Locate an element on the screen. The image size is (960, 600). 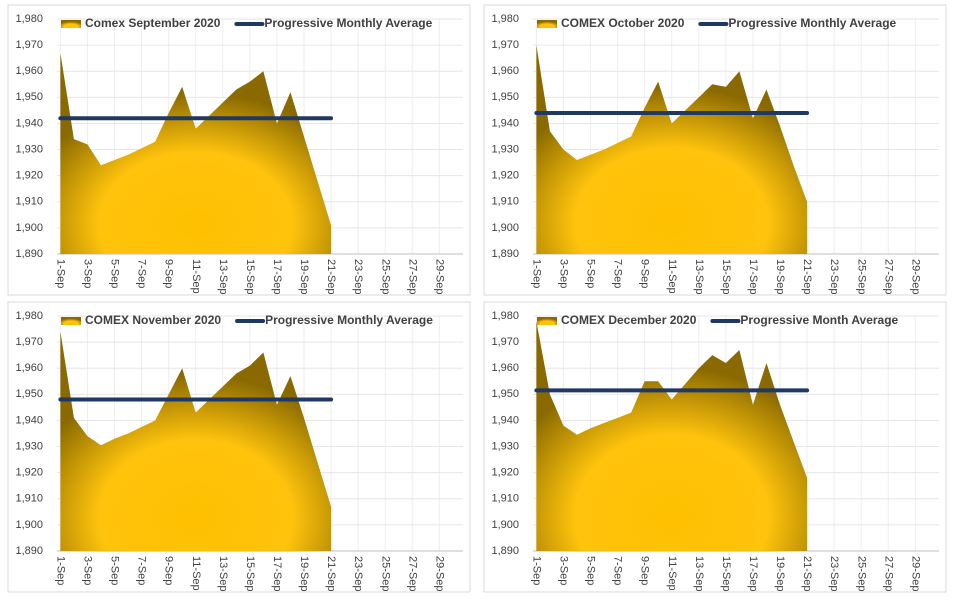
legend-label: Progressive Month Average is located at coordinates (819, 320).